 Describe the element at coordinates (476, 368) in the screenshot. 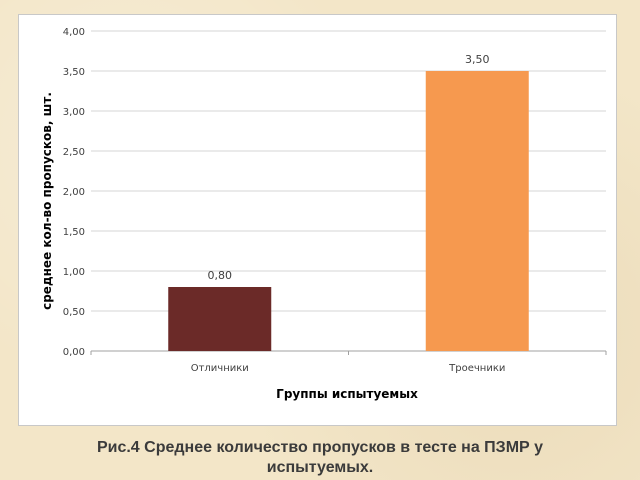

I see `x-tick-label: Троечники` at that location.